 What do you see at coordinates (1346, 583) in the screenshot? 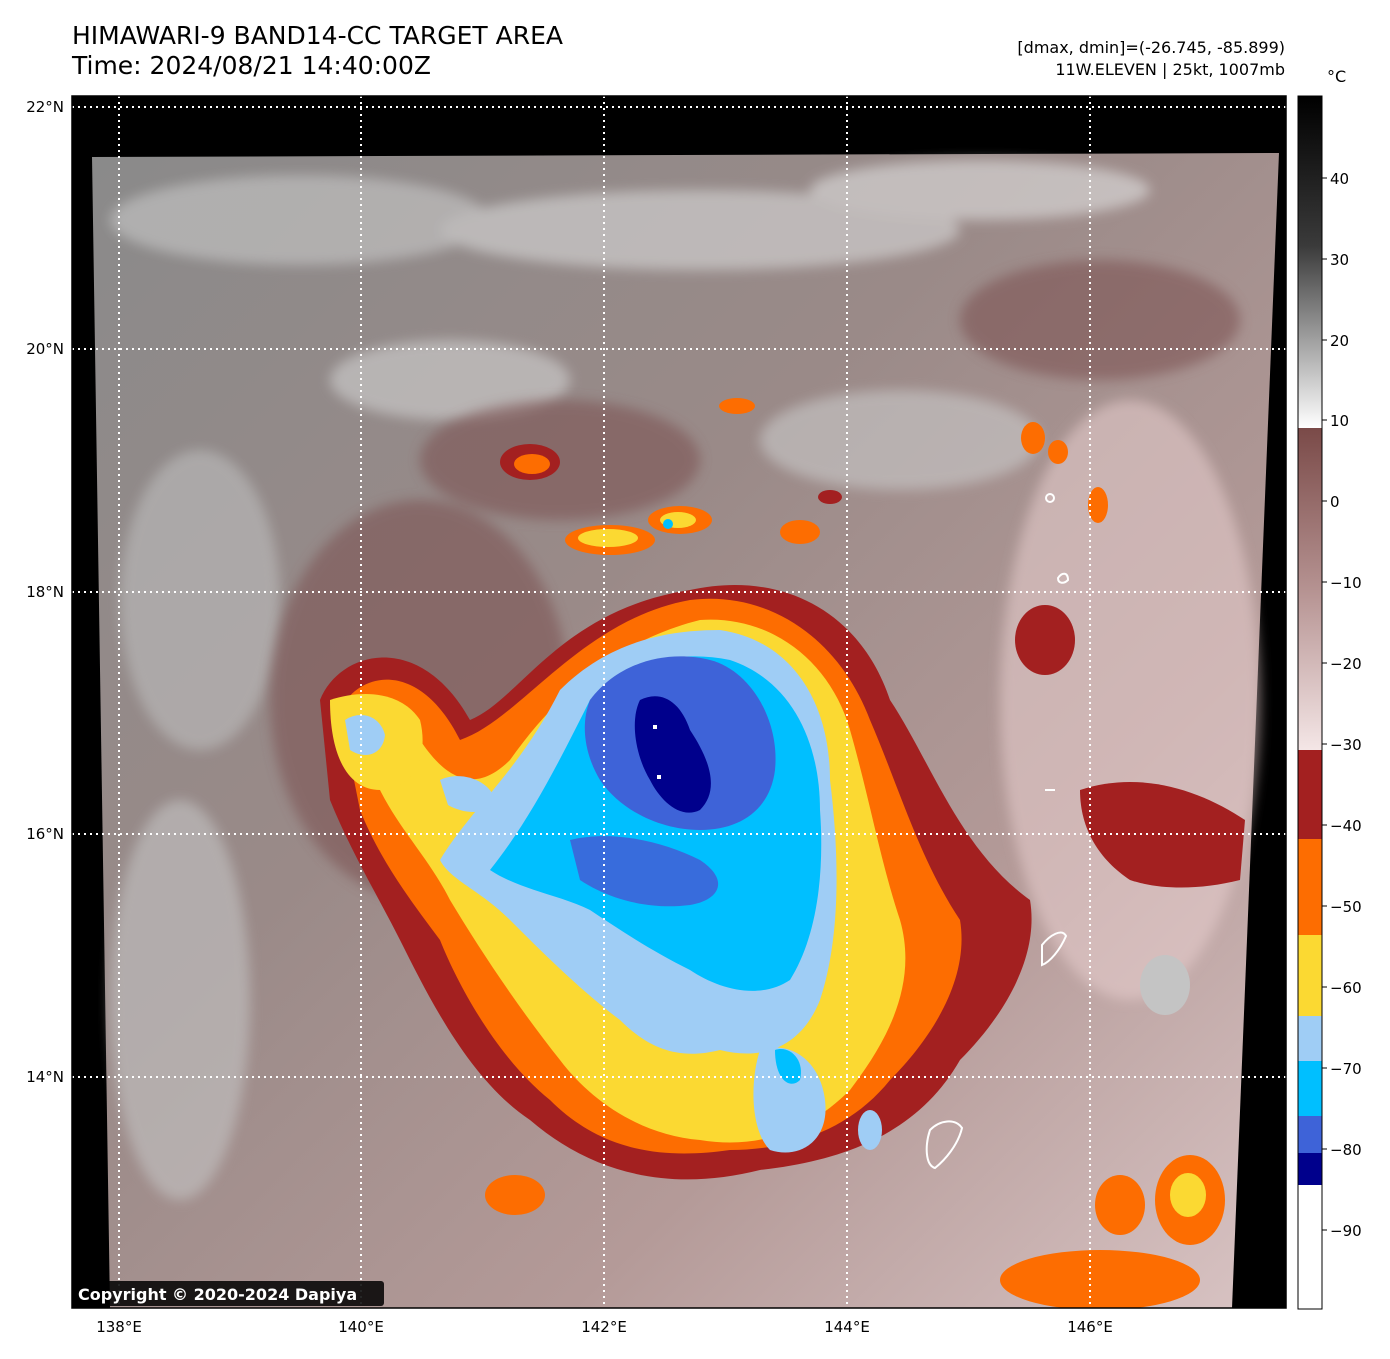
I see `colorbar-tick: −10` at bounding box center [1346, 583].